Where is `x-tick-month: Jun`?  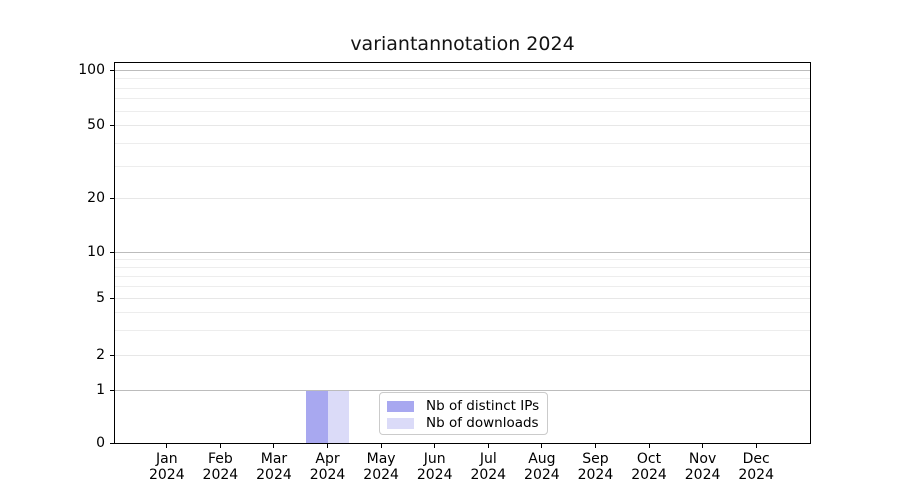 x-tick-month: Jun is located at coordinates (434, 459).